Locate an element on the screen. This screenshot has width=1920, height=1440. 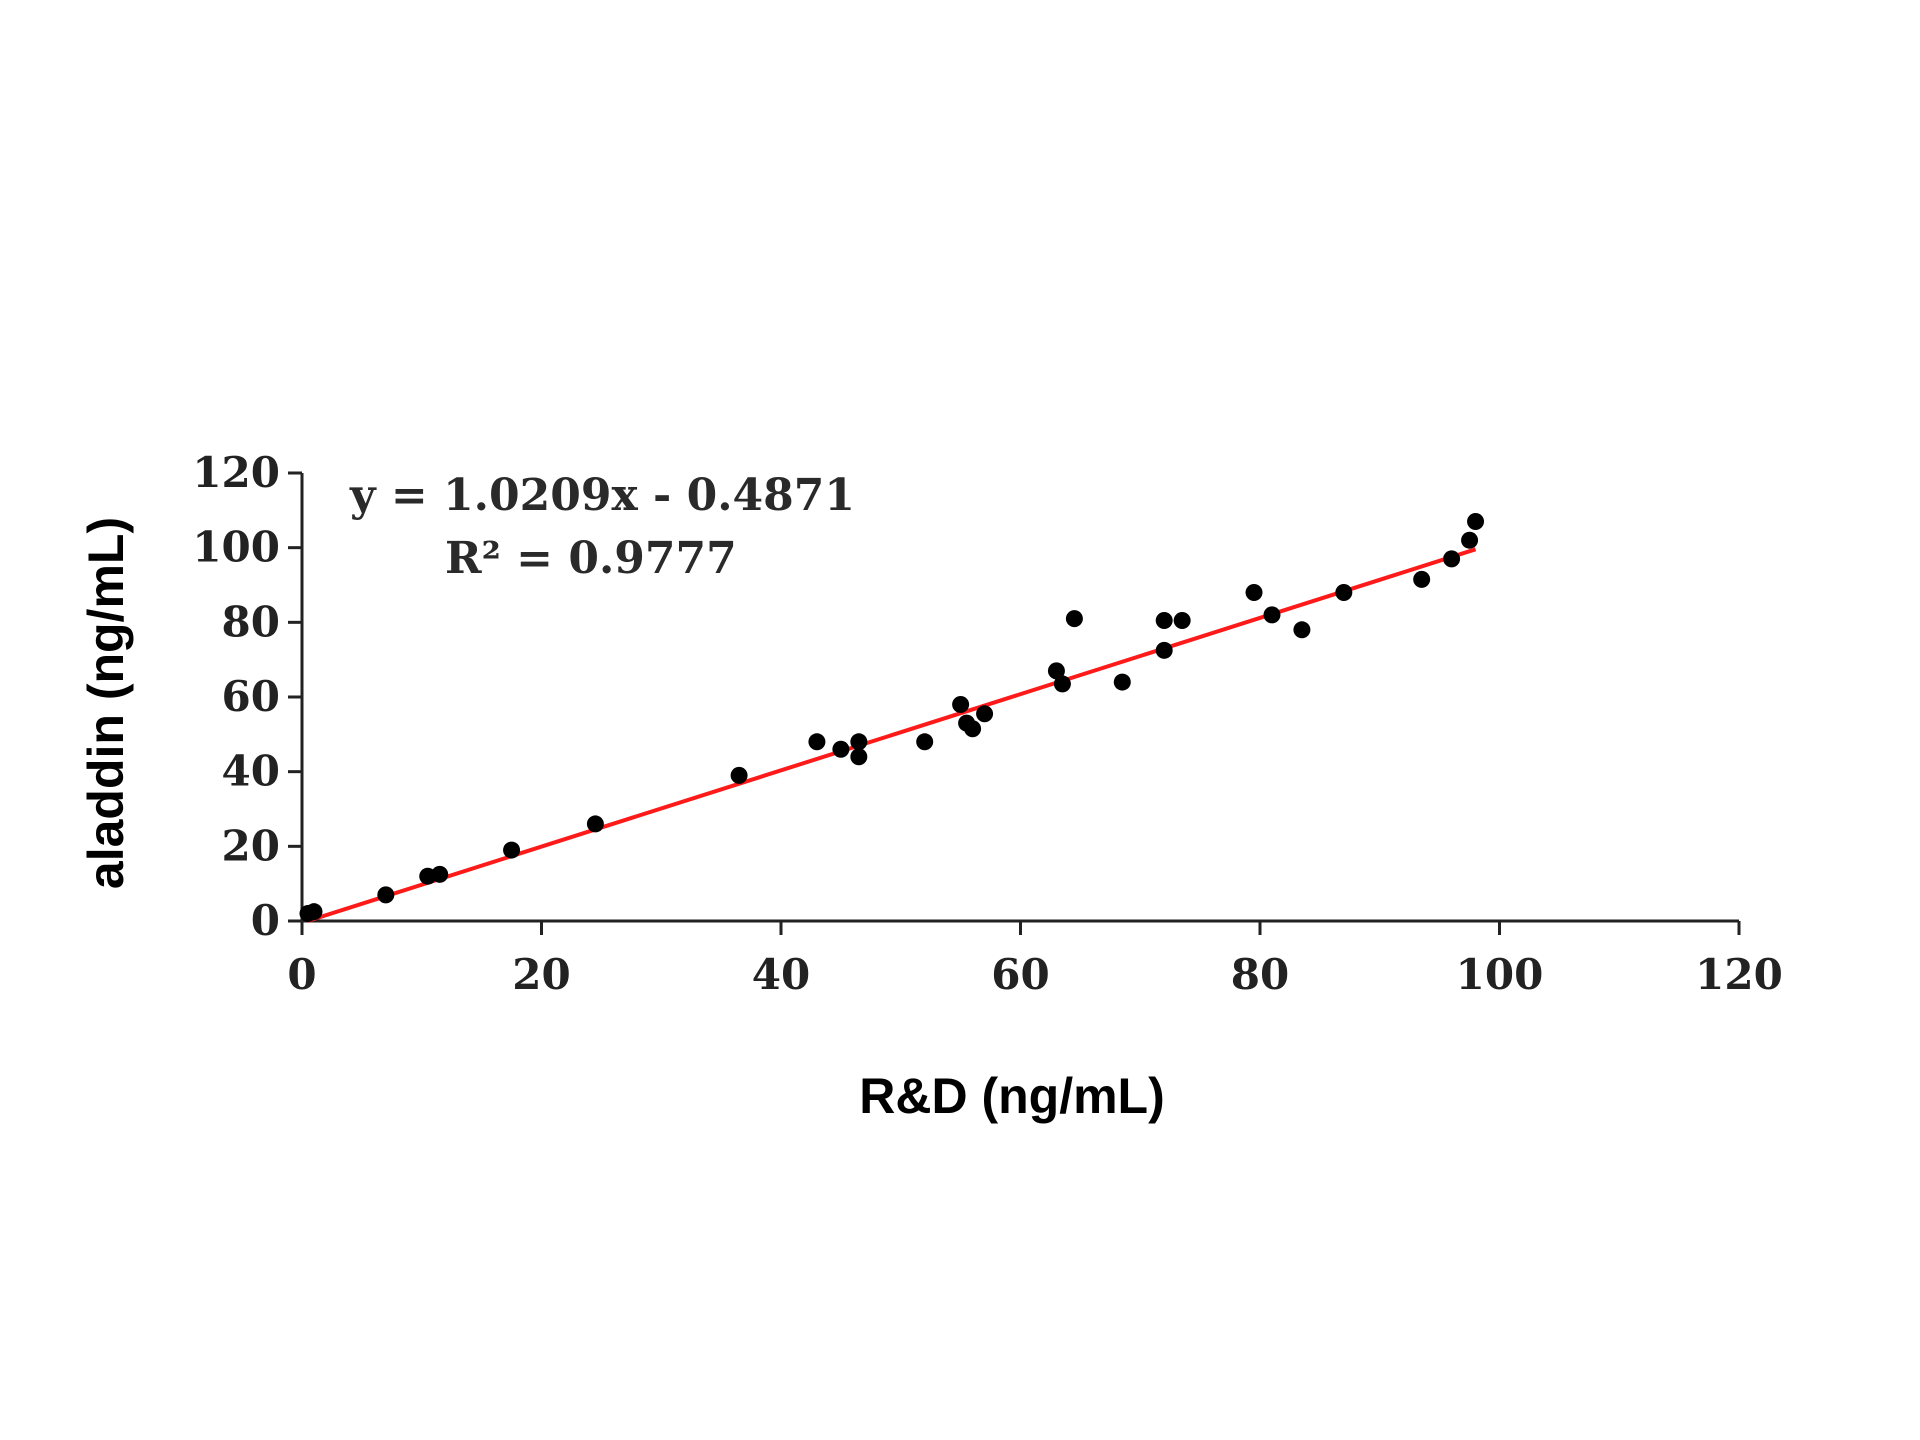
x-tick-label: 20 is located at coordinates (541, 974).